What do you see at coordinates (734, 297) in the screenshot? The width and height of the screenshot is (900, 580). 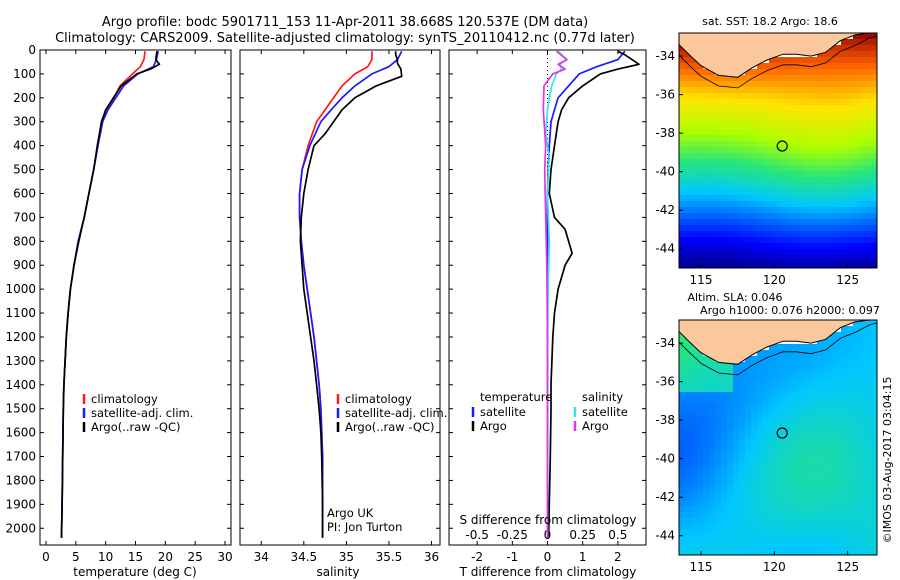 I see `sla-map-title-line-1: Altim. SLA: 0.046` at bounding box center [734, 297].